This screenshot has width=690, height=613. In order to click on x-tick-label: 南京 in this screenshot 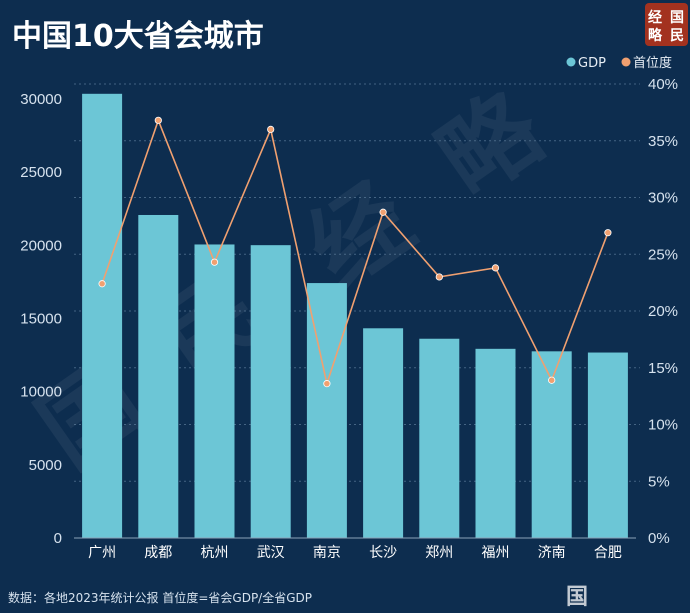, I will do `click(327, 553)`.